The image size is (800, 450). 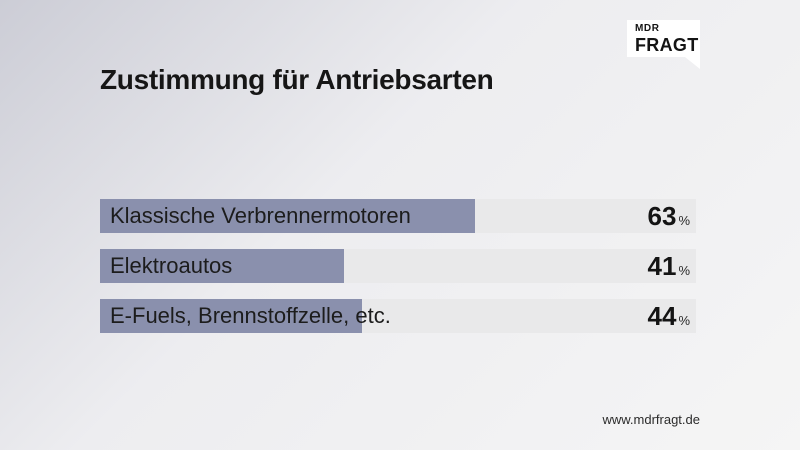 What do you see at coordinates (662, 216) in the screenshot?
I see `bar-value-number: 63` at bounding box center [662, 216].